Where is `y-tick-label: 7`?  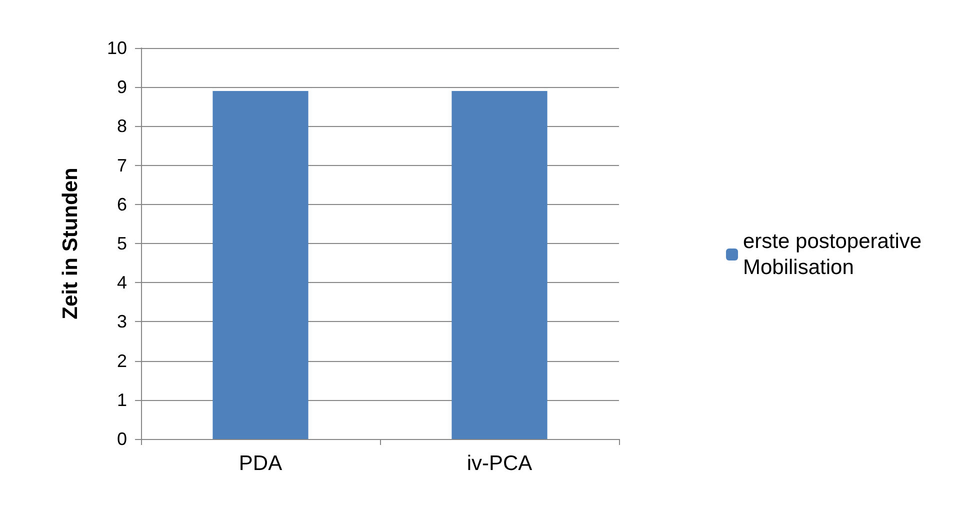 y-tick-label: 7 is located at coordinates (121, 165).